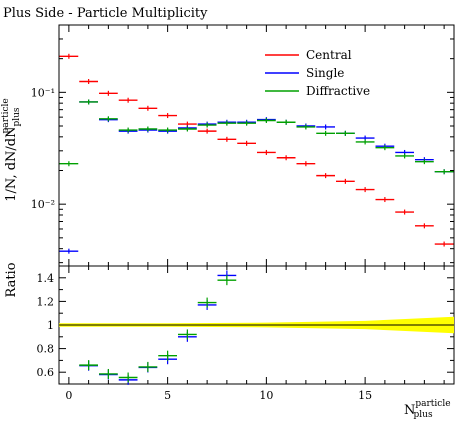 This screenshot has width=467, height=422. Describe the element at coordinates (338, 91) in the screenshot. I see `legend-label-diffractive: Diffractive` at that location.